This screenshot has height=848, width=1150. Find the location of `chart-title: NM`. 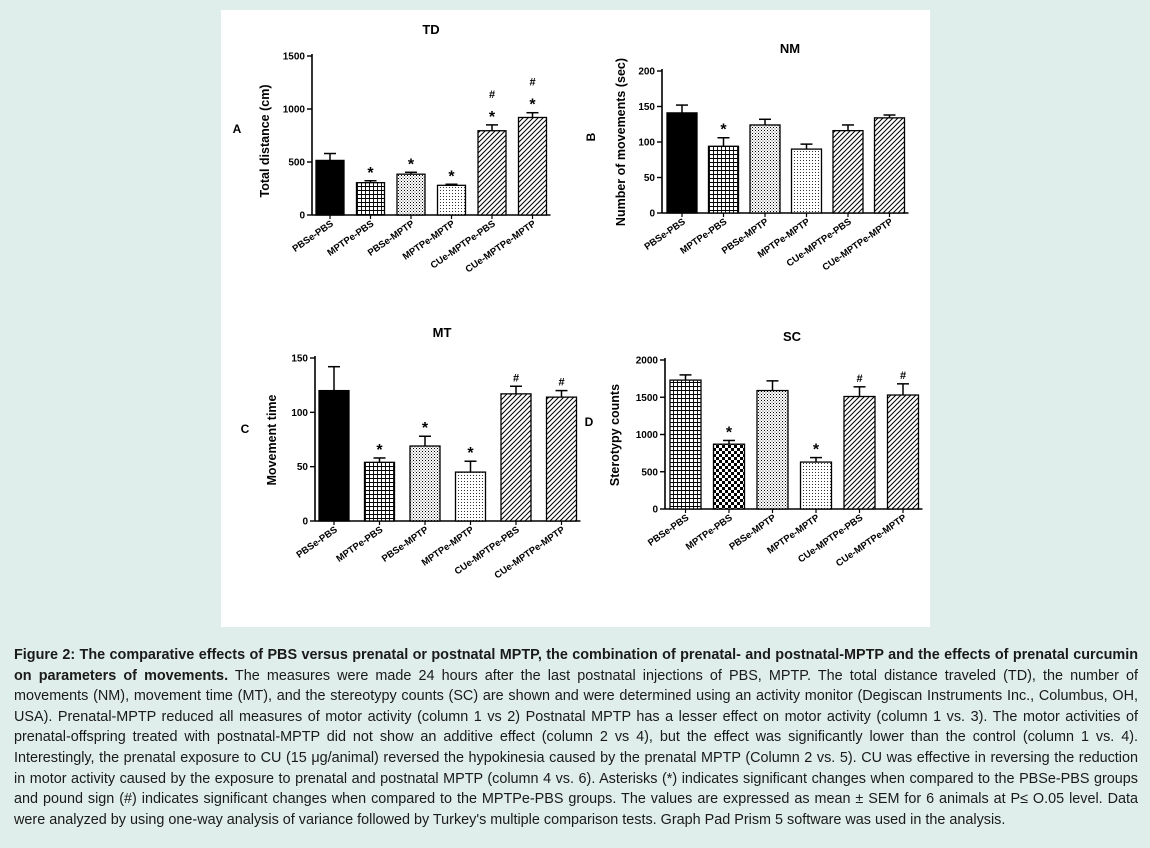

chart-title: NM is located at coordinates (790, 48).